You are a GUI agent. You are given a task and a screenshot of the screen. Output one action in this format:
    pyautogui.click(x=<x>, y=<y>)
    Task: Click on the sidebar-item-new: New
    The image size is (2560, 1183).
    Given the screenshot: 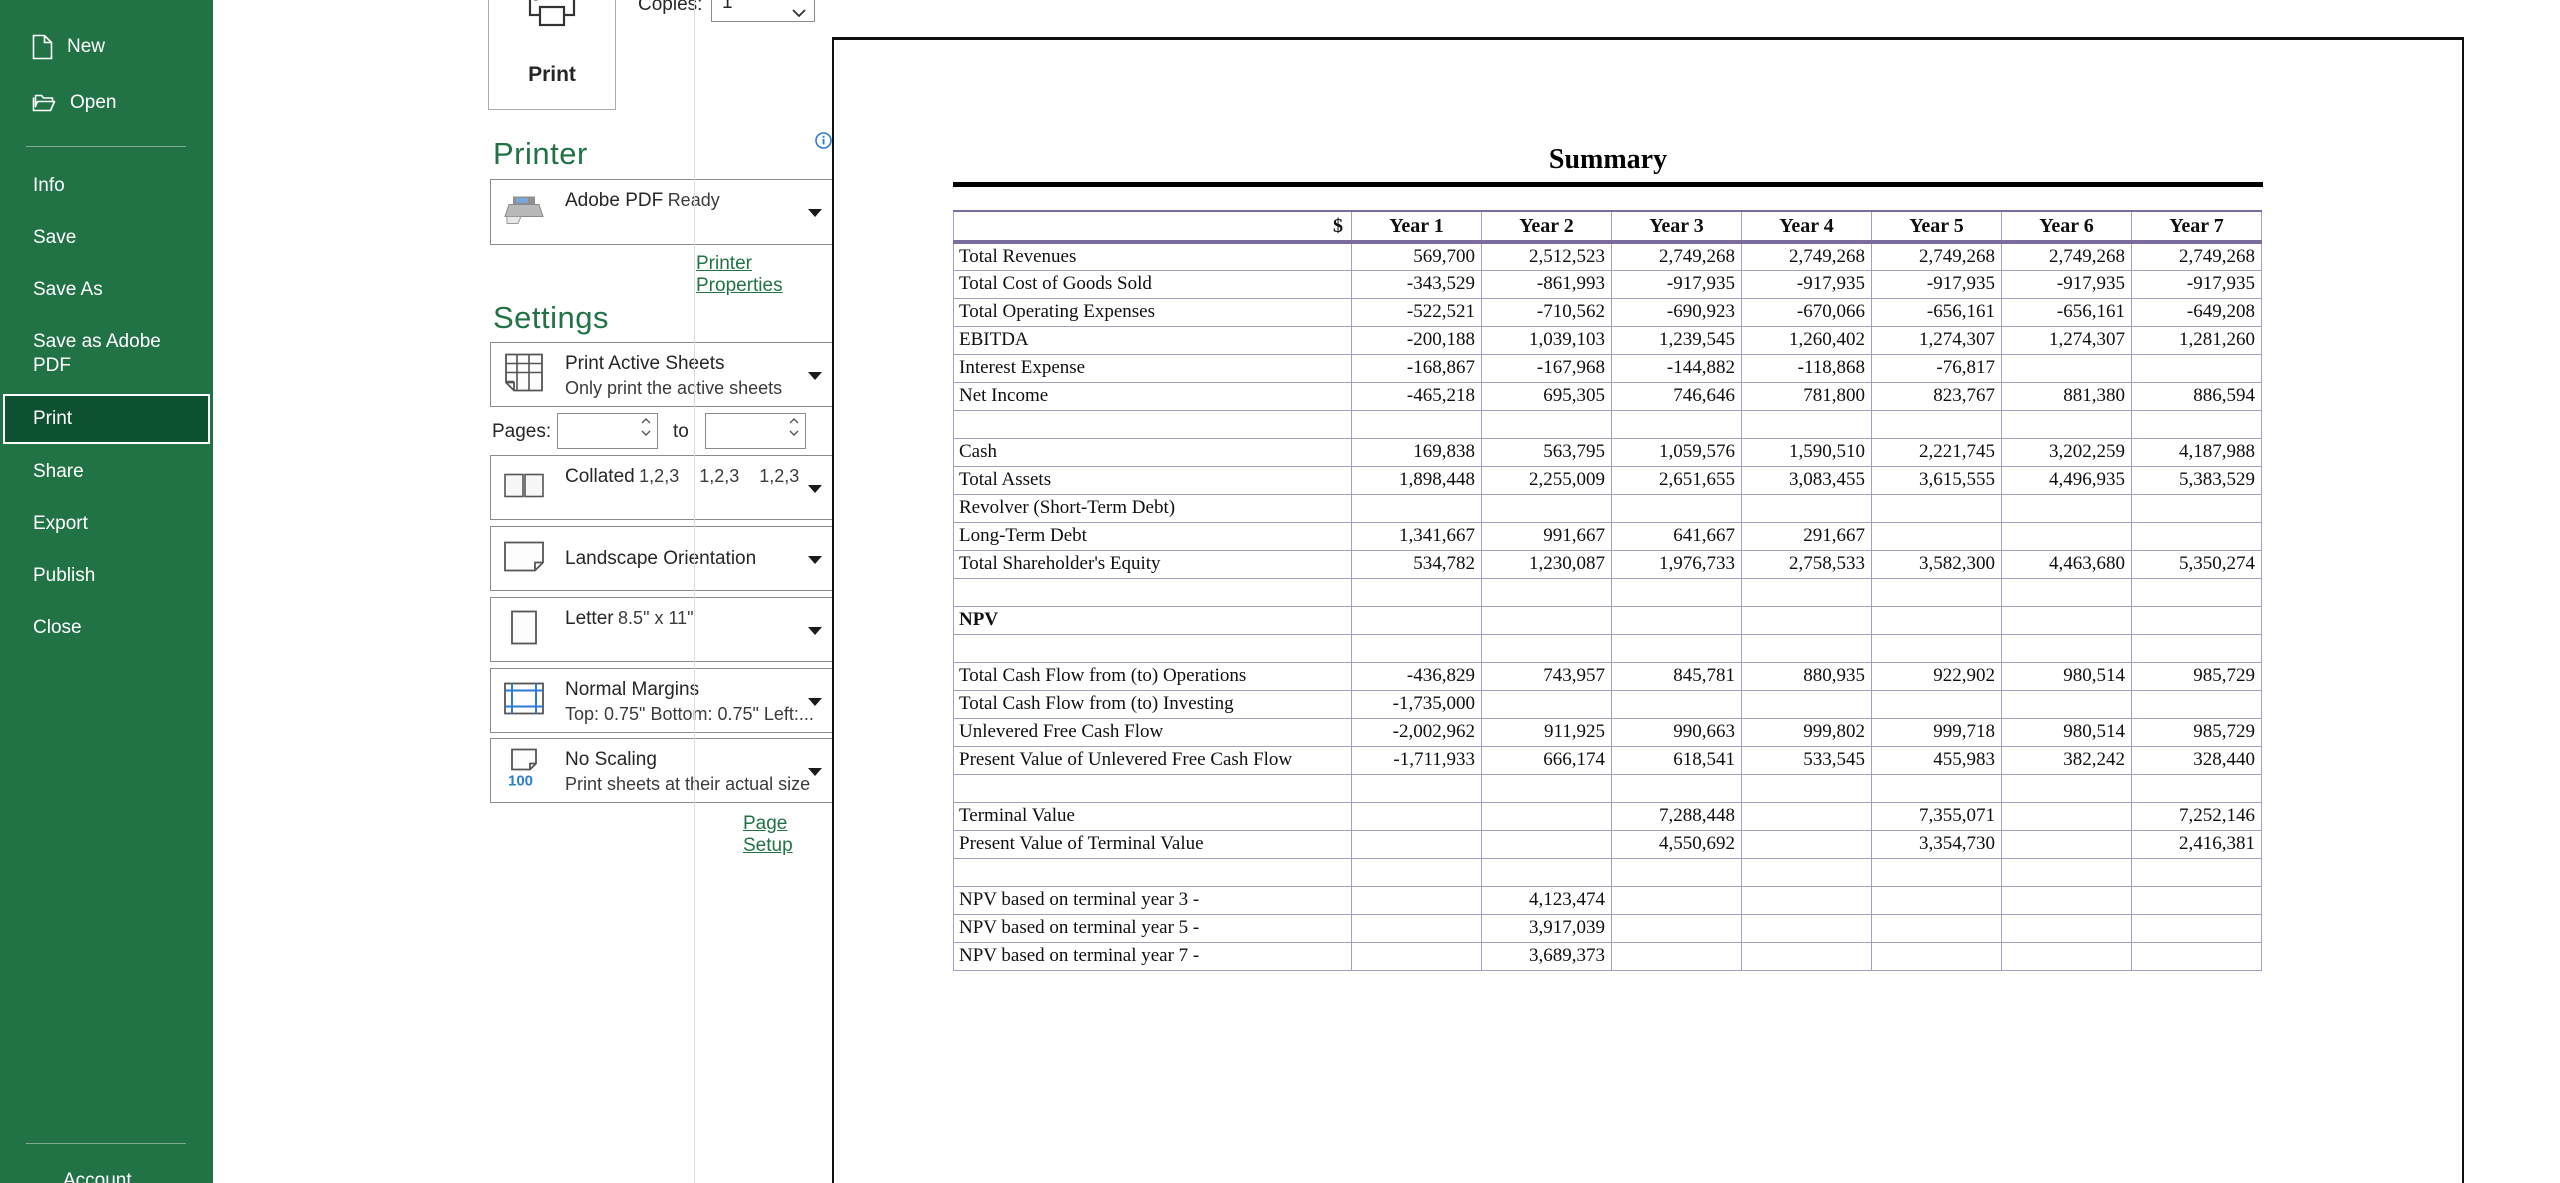 What is the action you would take?
    pyautogui.click(x=106, y=47)
    